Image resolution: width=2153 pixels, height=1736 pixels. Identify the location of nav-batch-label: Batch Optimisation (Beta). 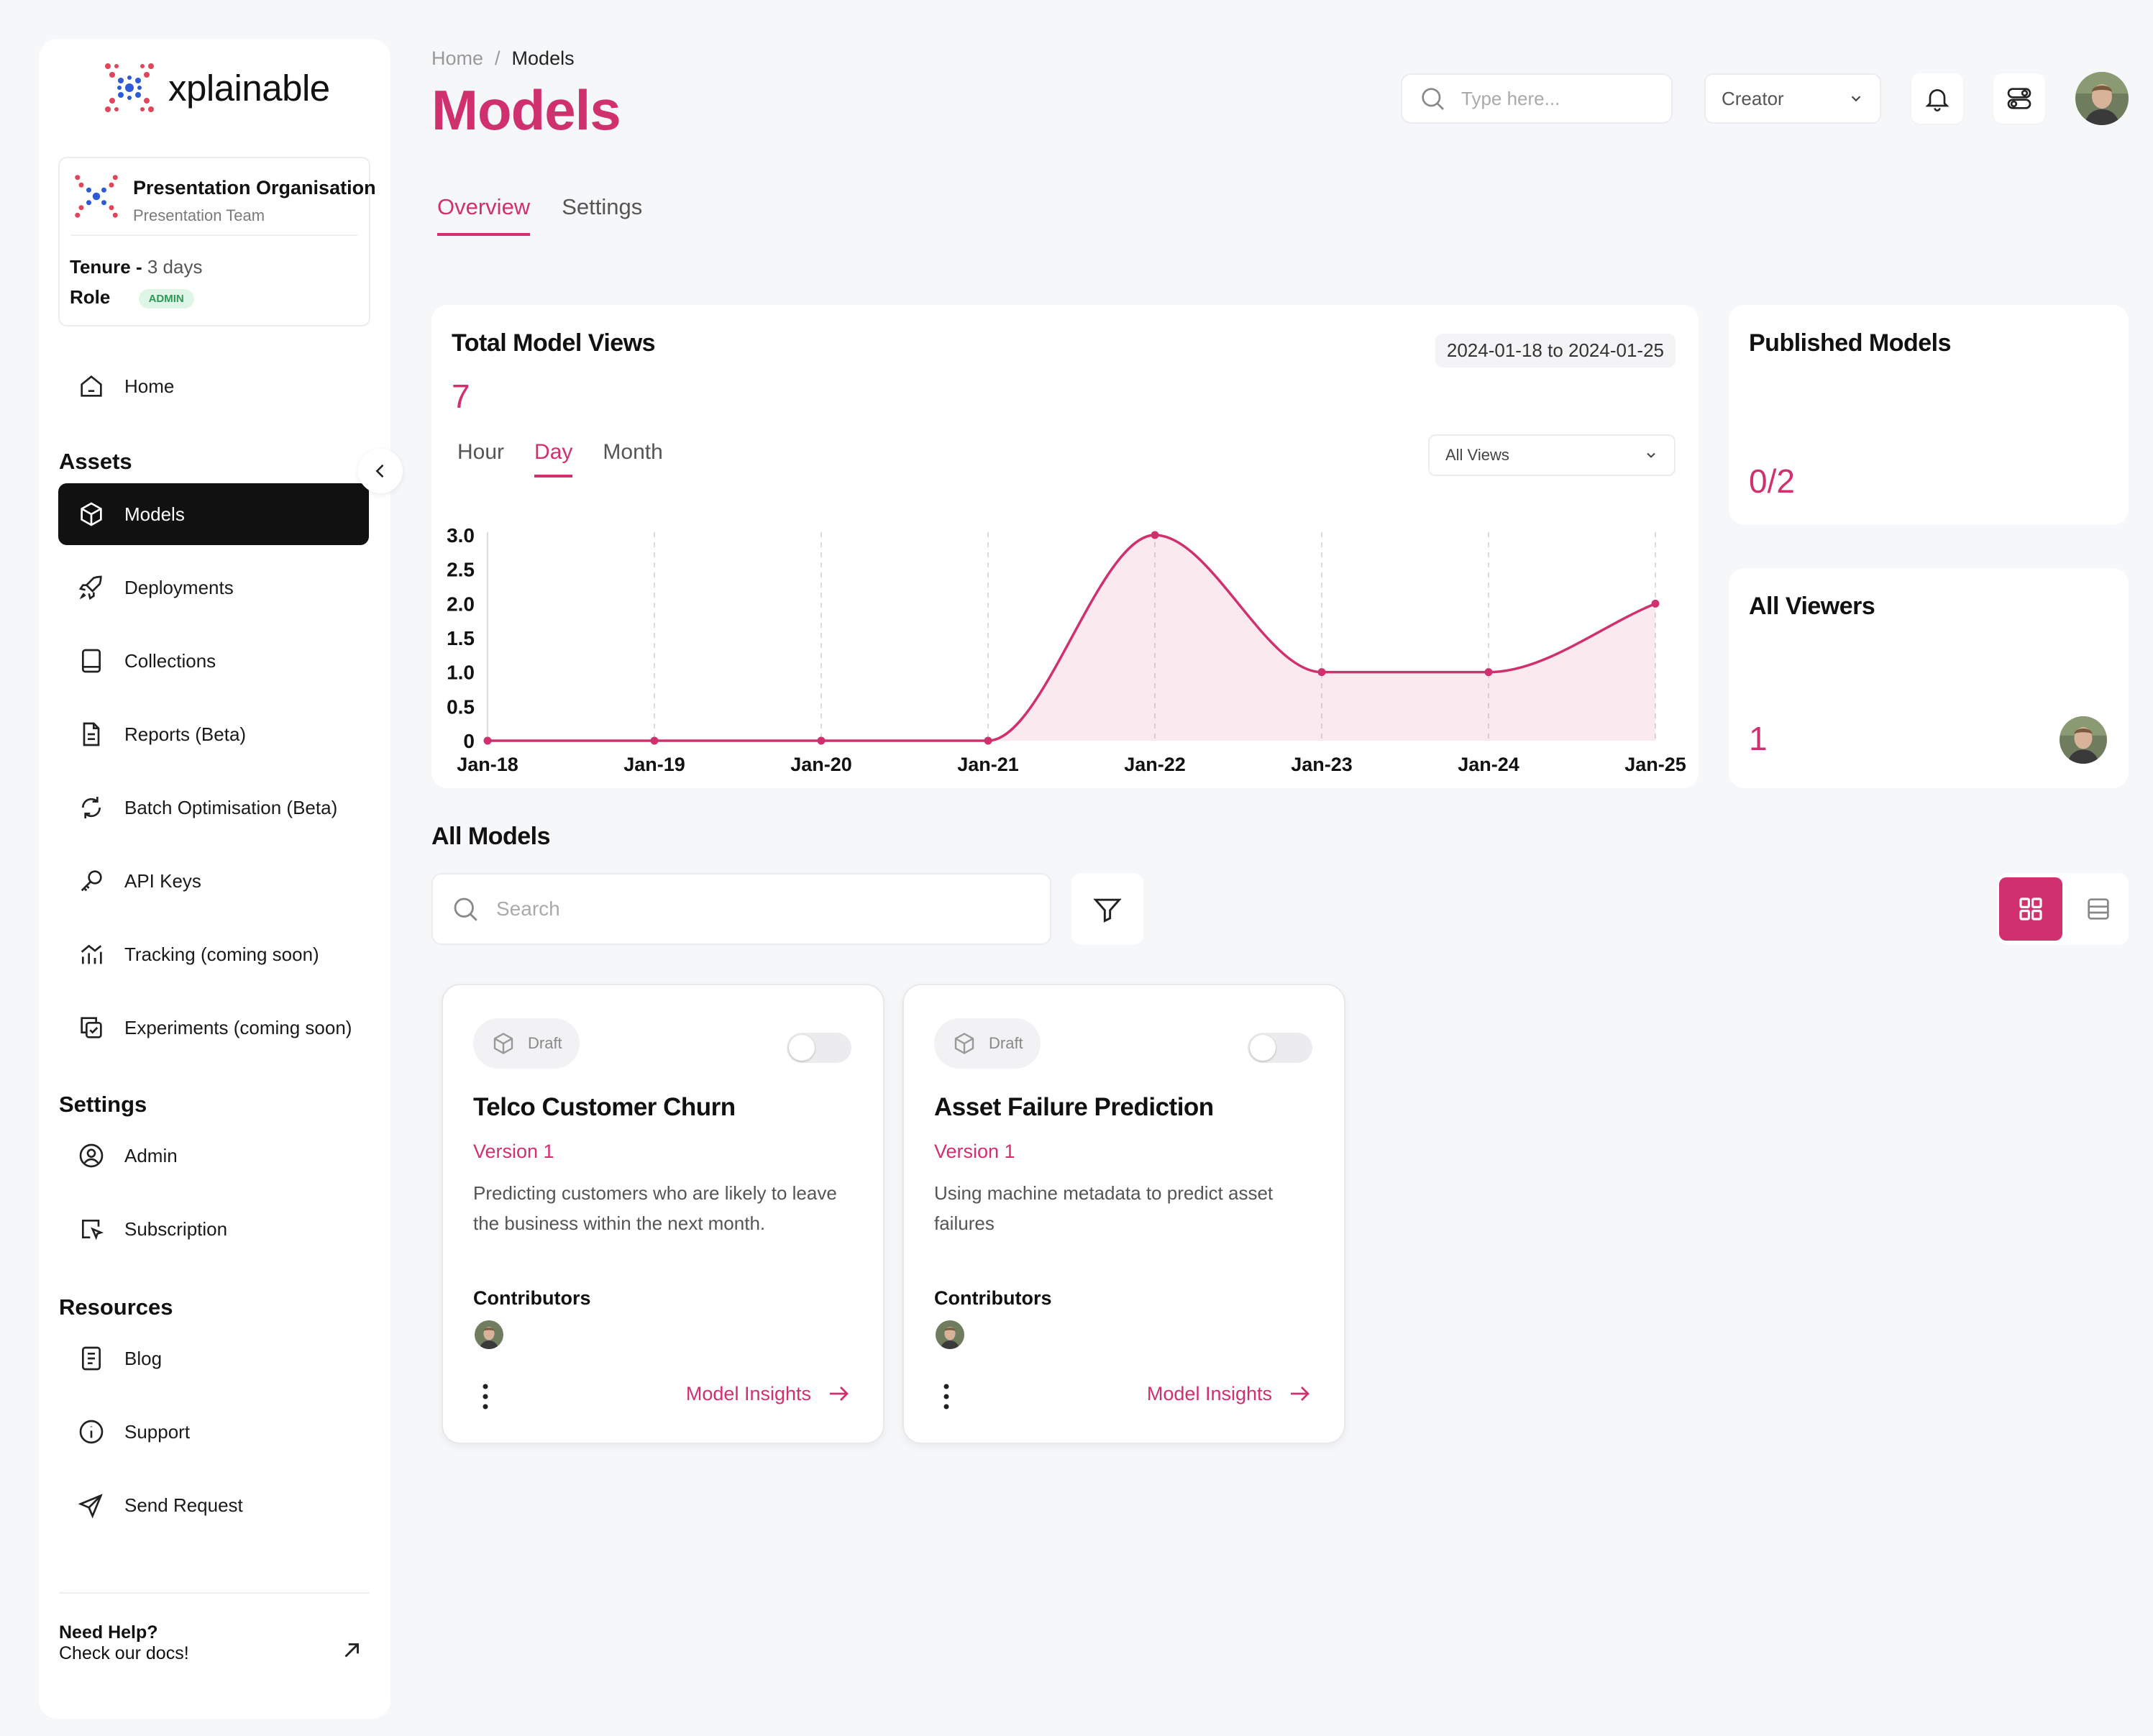
(231, 807).